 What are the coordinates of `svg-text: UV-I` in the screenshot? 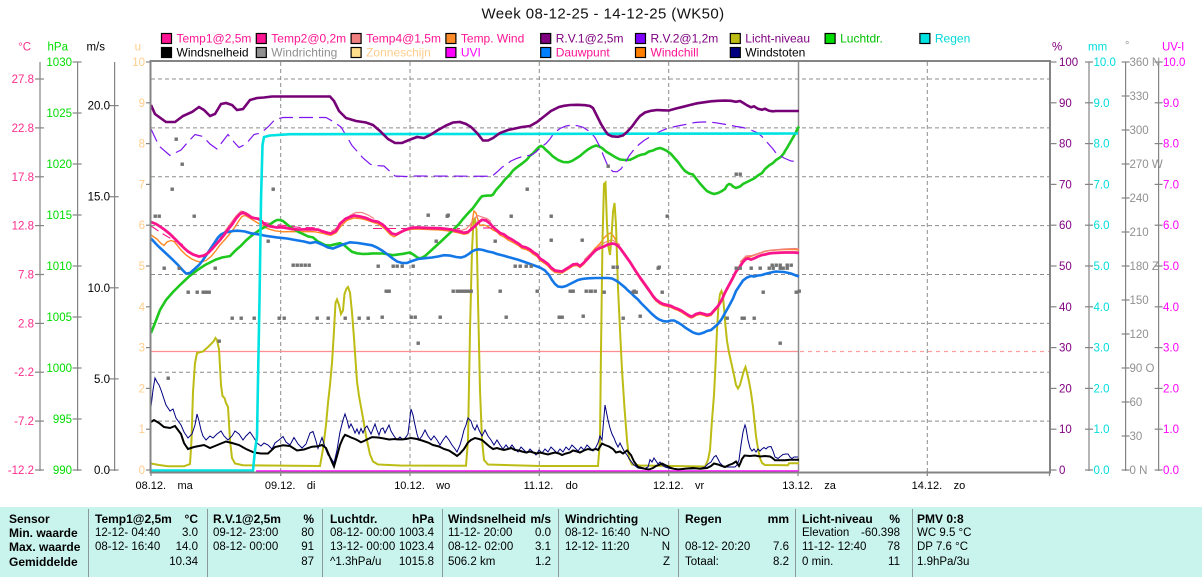 It's located at (1173, 48).